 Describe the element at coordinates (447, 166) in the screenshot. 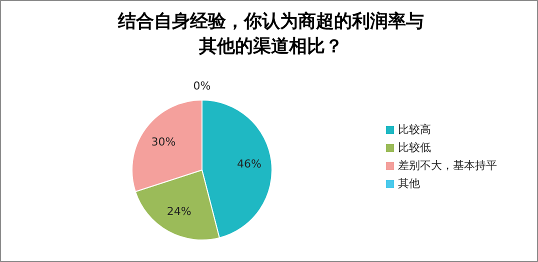

I see `legend-label: 差别不大，基本持平` at that location.